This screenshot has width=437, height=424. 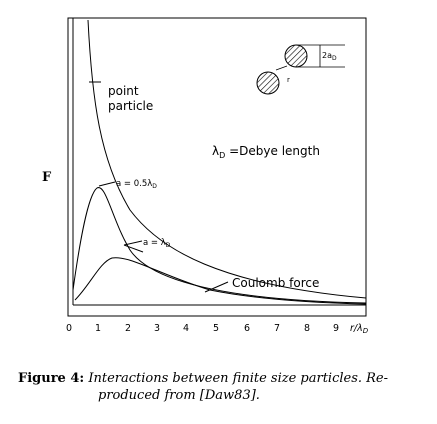 I want to click on x-tick-6: 6, so click(x=247, y=328).